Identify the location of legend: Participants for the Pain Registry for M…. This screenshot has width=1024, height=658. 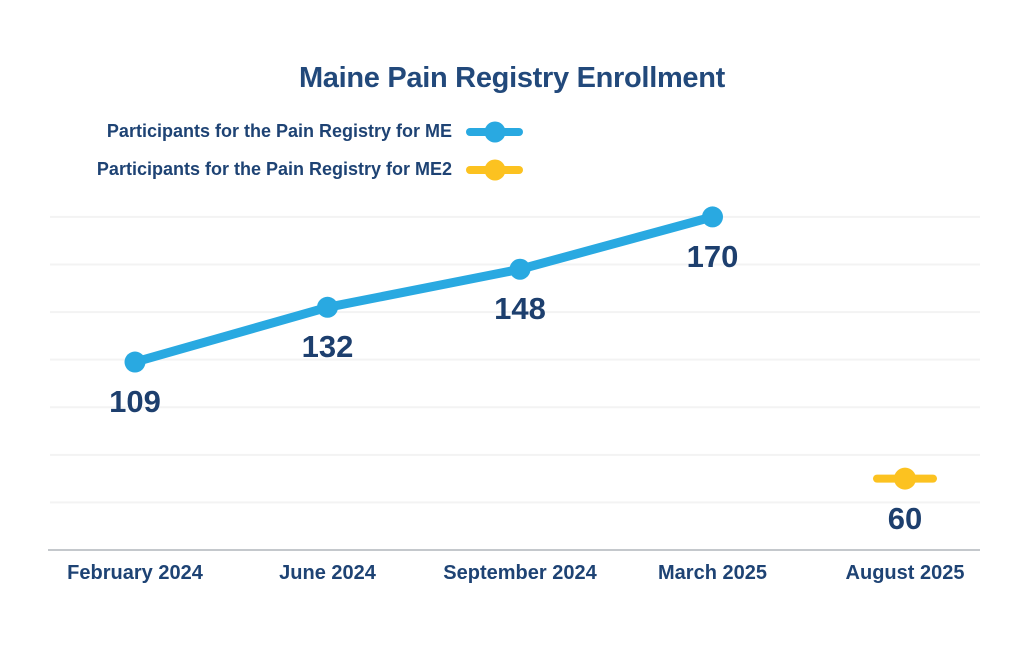
(271, 157).